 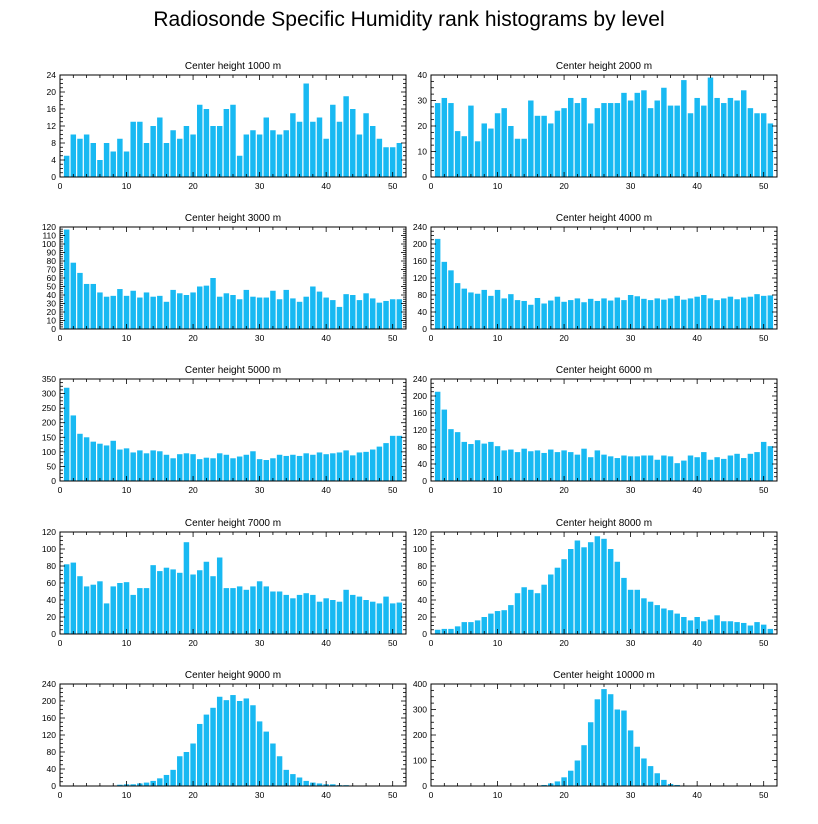 I want to click on y-tick-label: 80, so click(x=52, y=752).